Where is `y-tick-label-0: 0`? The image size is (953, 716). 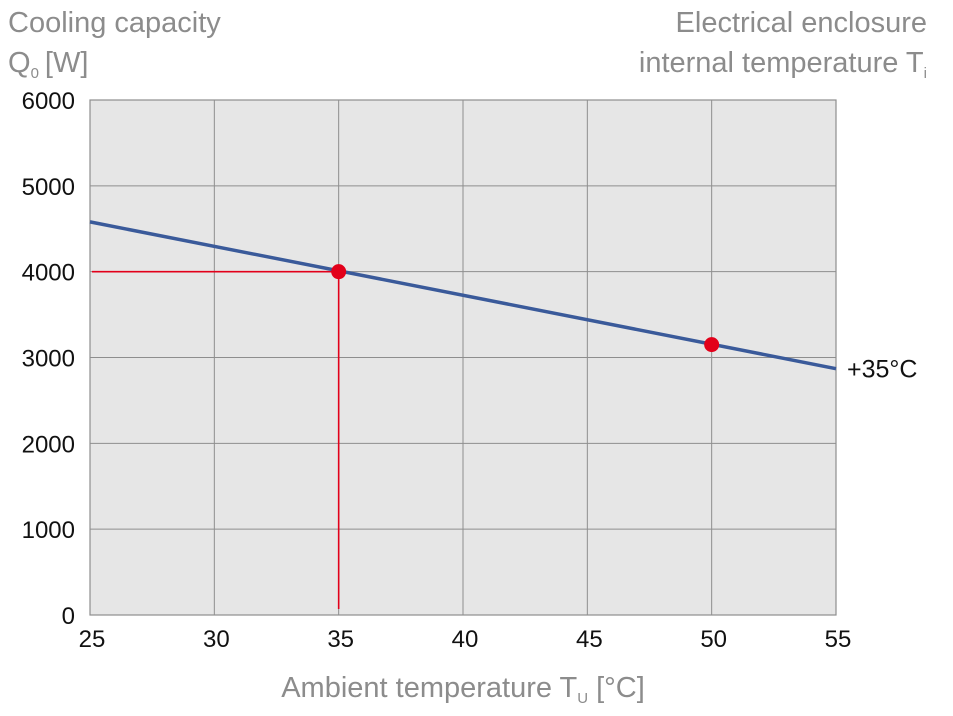 y-tick-label-0: 0 is located at coordinates (68, 616).